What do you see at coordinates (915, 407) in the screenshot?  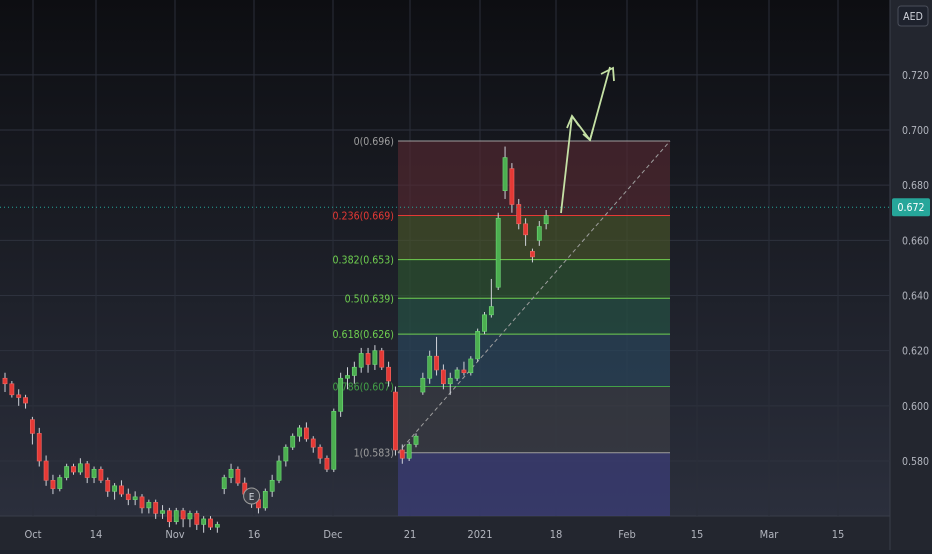 I see `price-tick-label: 0.600` at bounding box center [915, 407].